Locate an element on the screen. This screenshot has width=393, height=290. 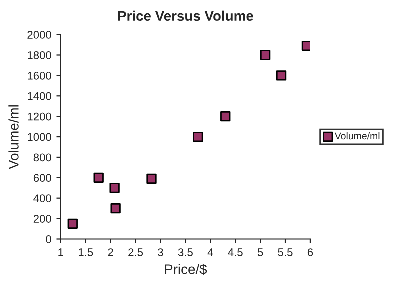
x-tick-label: 1.5 is located at coordinates (86, 252).